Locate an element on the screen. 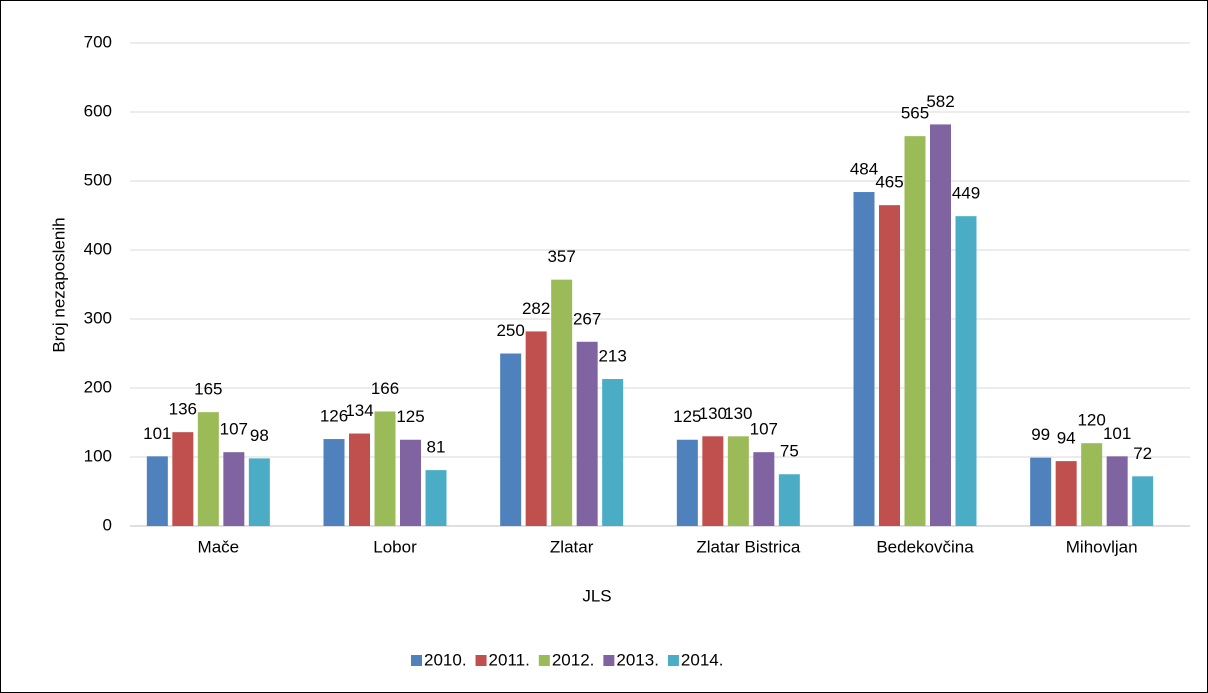  data-label: 81 is located at coordinates (436, 447).